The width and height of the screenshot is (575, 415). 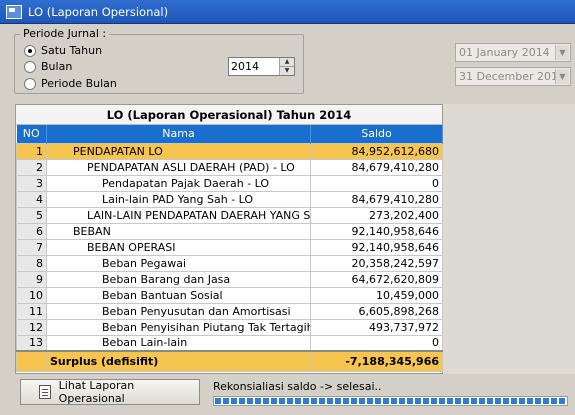 I want to click on row-nama: Beban Penyisihan Piutang Tak Tertagih, so click(x=178, y=327).